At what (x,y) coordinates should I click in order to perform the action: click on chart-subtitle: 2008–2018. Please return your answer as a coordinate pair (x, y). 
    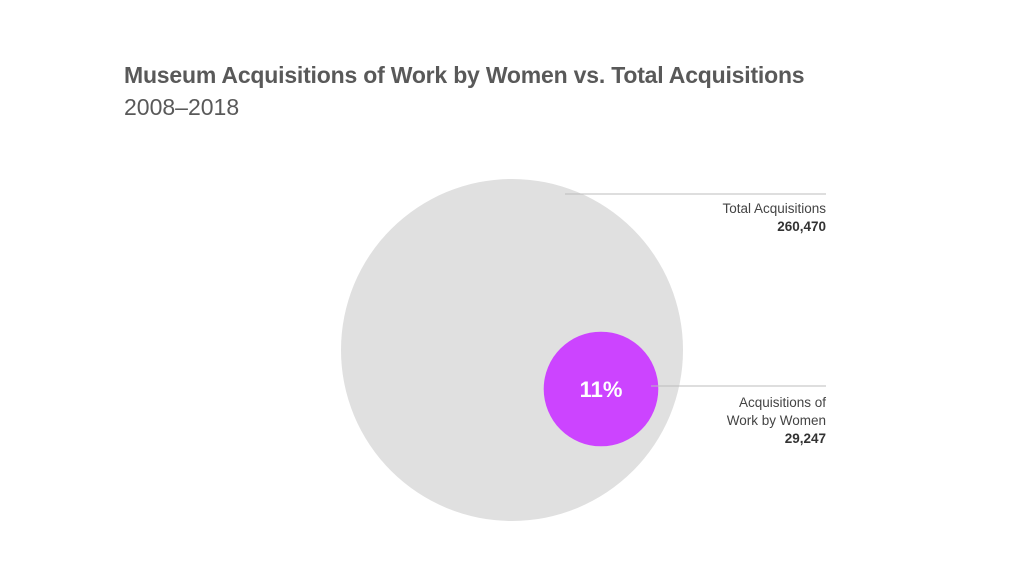
    Looking at the image, I should click on (182, 107).